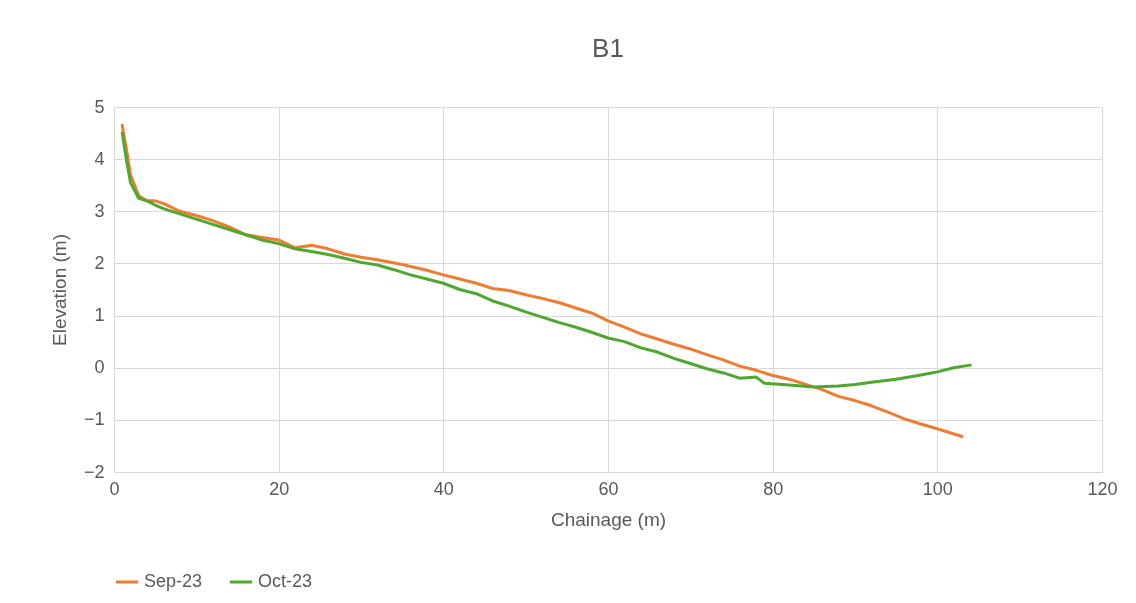  I want to click on y-tick-label: 0, so click(99, 367).